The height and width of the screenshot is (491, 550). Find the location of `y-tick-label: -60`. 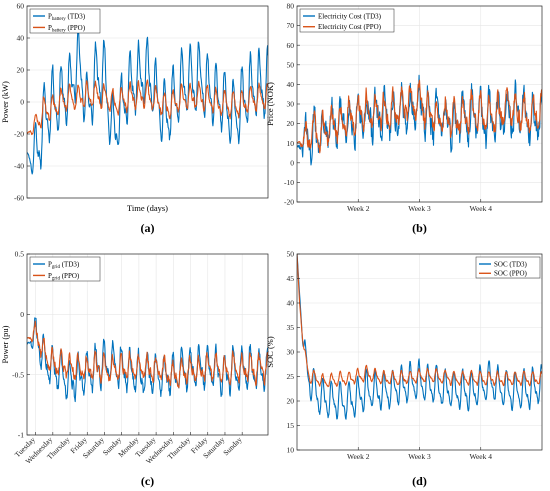

y-tick-label: -60 is located at coordinates (19, 198).